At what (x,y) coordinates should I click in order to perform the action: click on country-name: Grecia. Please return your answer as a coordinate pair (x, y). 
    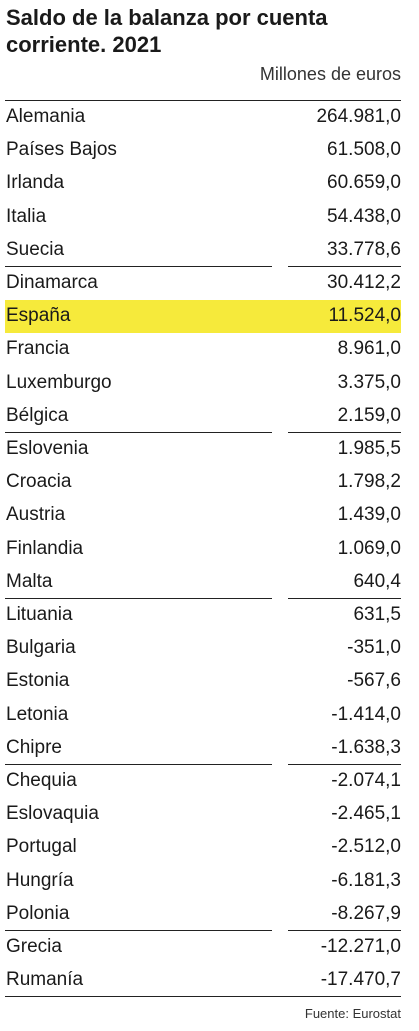
    Looking at the image, I should click on (34, 947).